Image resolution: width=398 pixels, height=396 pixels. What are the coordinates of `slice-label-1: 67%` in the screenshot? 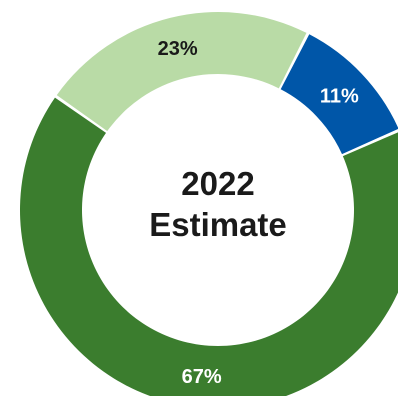 It's located at (202, 377).